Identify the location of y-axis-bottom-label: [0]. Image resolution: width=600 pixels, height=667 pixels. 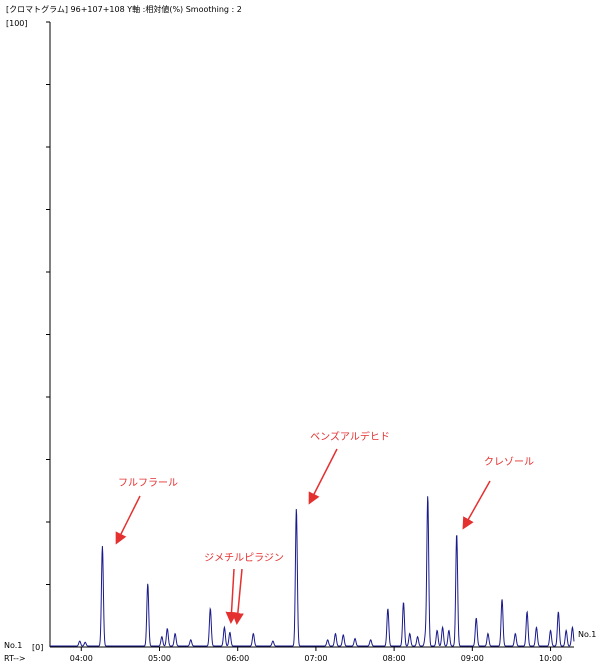
(37, 647).